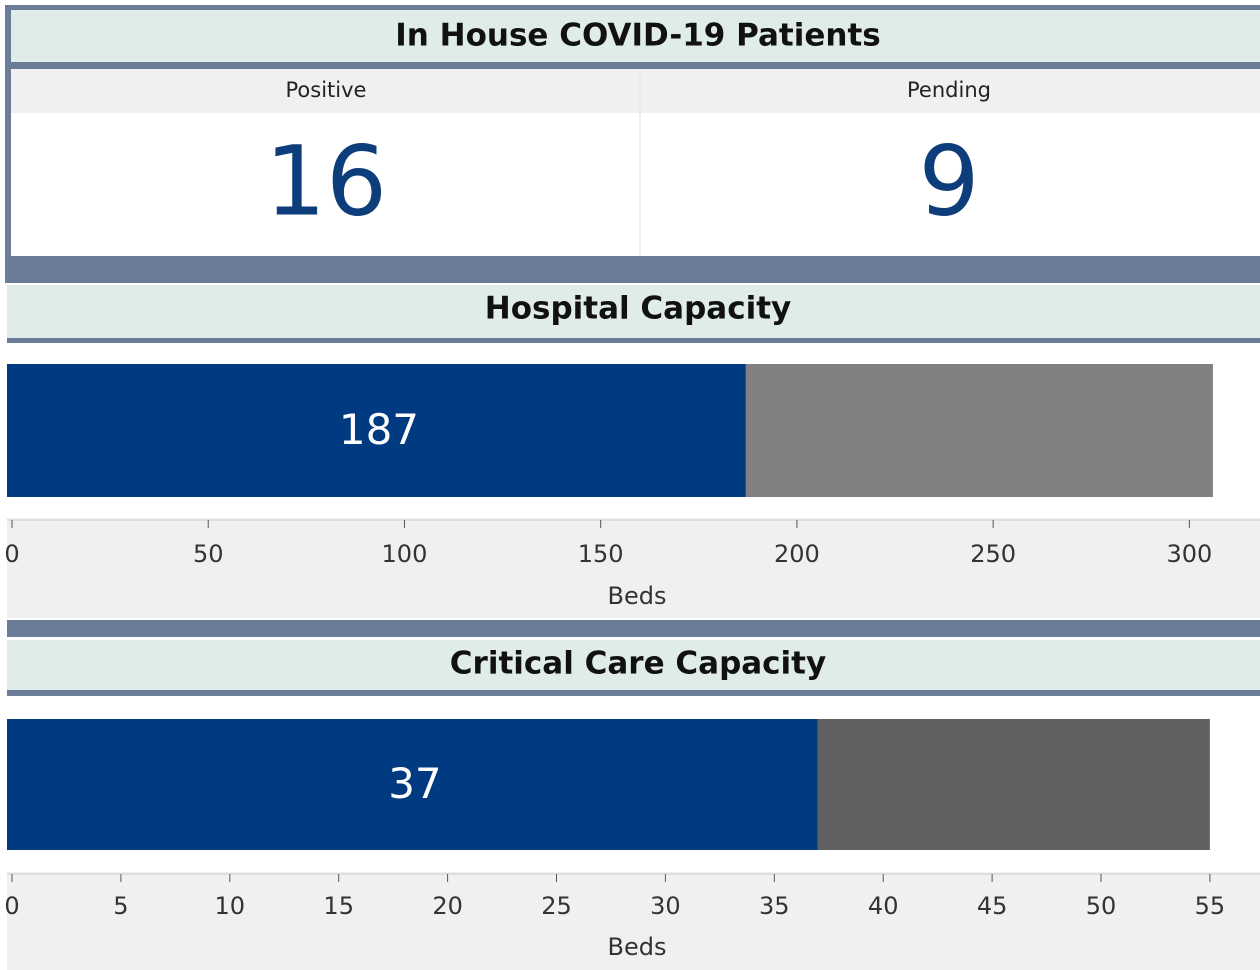 Image resolution: width=1260 pixels, height=970 pixels. I want to click on data-label: 37, so click(414, 783).